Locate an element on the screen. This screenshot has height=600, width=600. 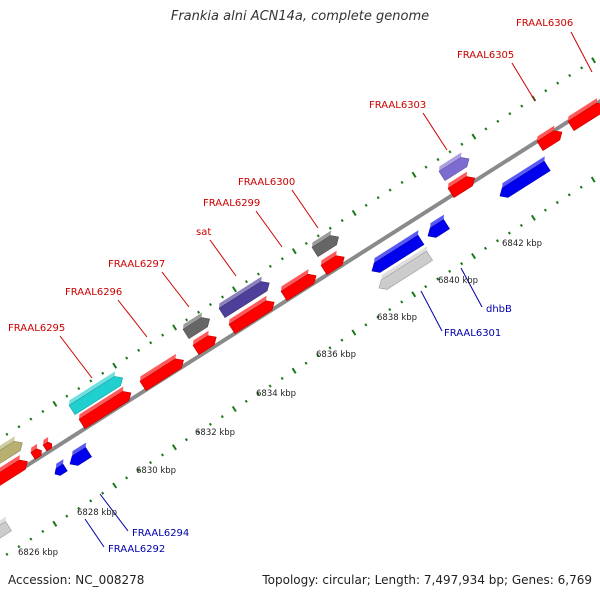
scale-label: 6834 kbp is located at coordinates (276, 394).